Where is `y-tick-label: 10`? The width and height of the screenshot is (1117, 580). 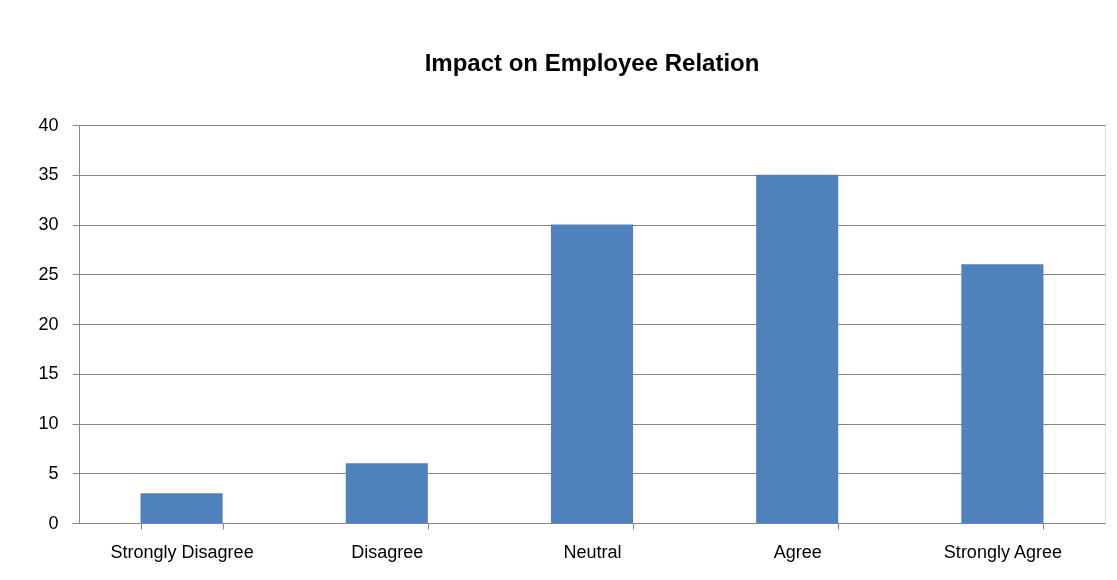 y-tick-label: 10 is located at coordinates (48, 423).